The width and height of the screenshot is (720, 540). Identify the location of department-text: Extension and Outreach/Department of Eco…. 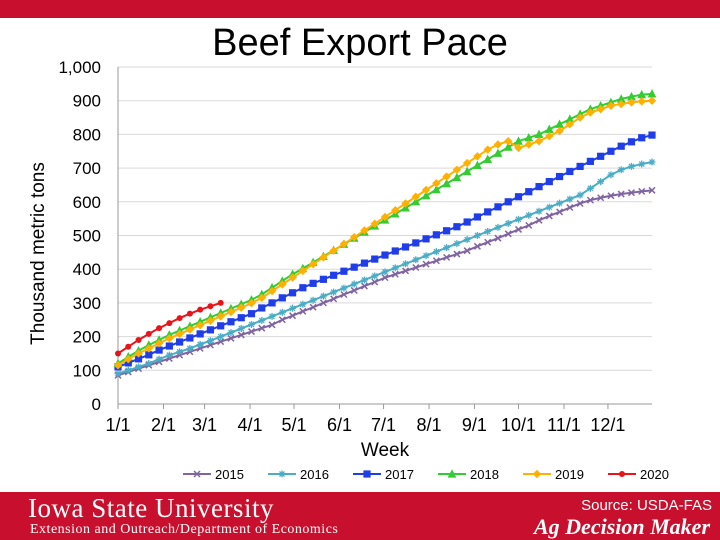
(184, 529).